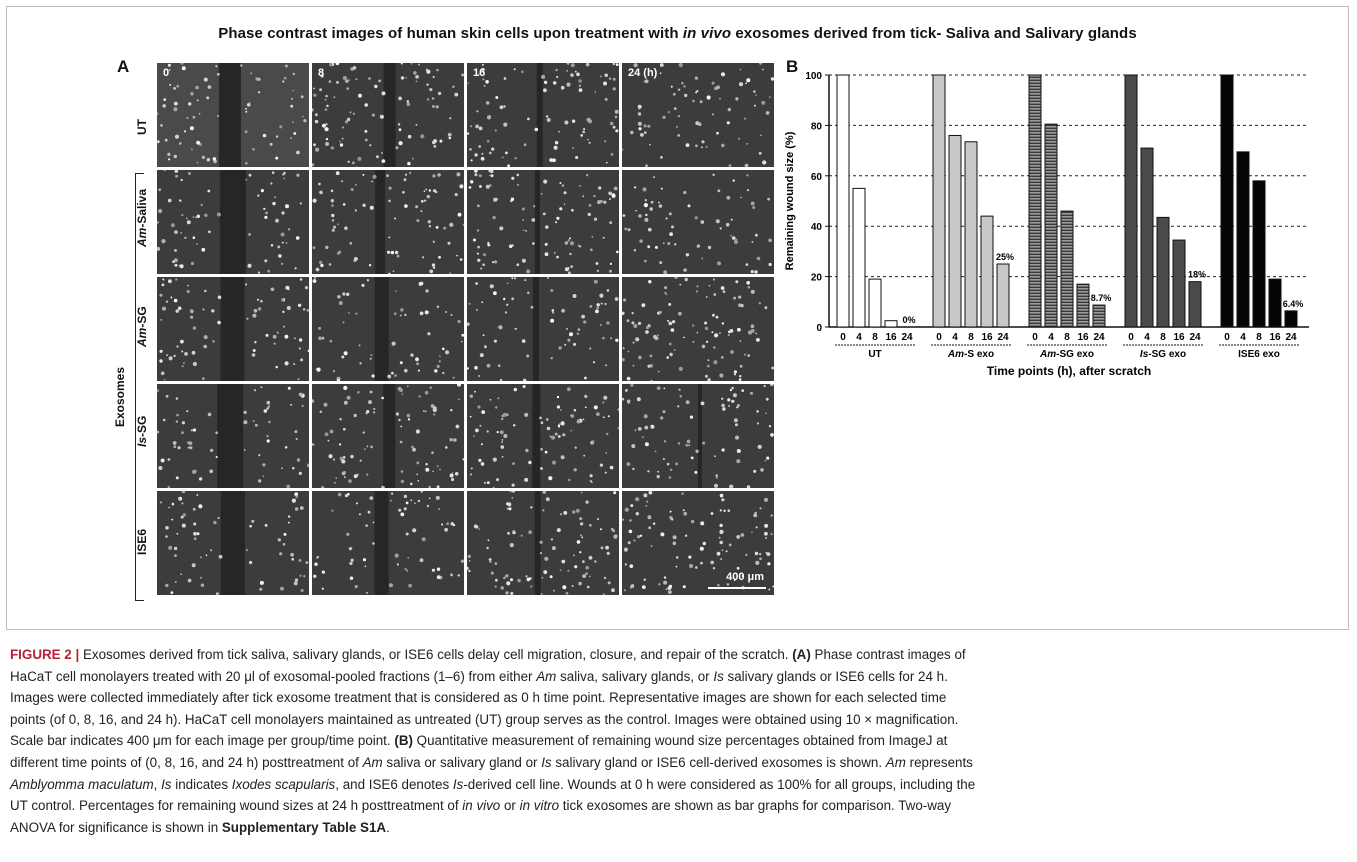  What do you see at coordinates (707, 33) in the screenshot?
I see `figure-title-italic: in vivo` at bounding box center [707, 33].